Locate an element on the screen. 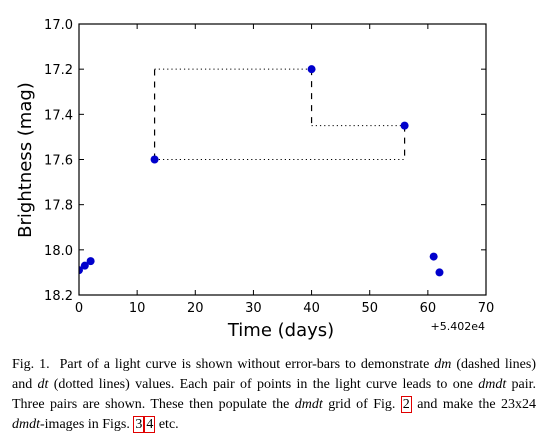 Image resolution: width=547 pixels, height=442 pixels. caption-text-7: -images in Figs. is located at coordinates (85, 424).